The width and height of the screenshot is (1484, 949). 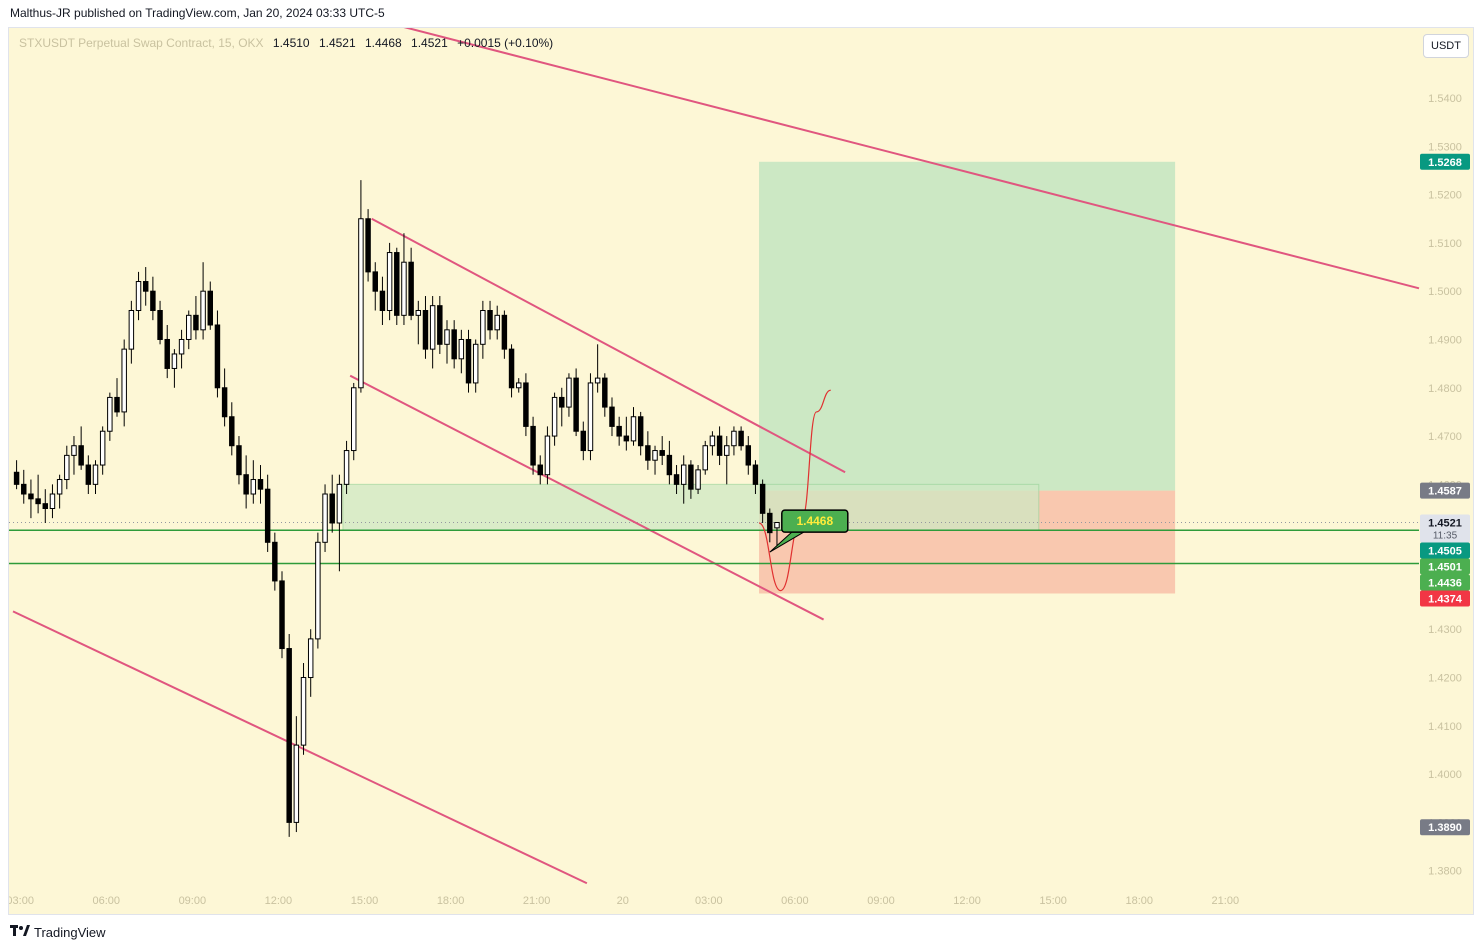 I want to click on y-tick-label: 1.3800, so click(x=1445, y=872).